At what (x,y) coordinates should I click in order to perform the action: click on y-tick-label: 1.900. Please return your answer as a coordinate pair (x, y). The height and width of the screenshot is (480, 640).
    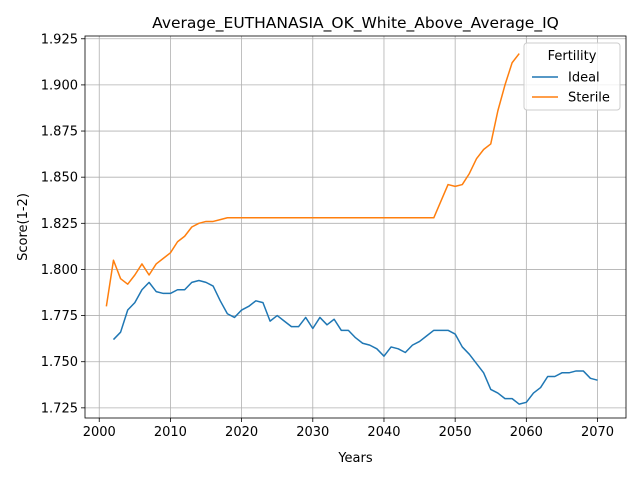
    Looking at the image, I should click on (59, 85).